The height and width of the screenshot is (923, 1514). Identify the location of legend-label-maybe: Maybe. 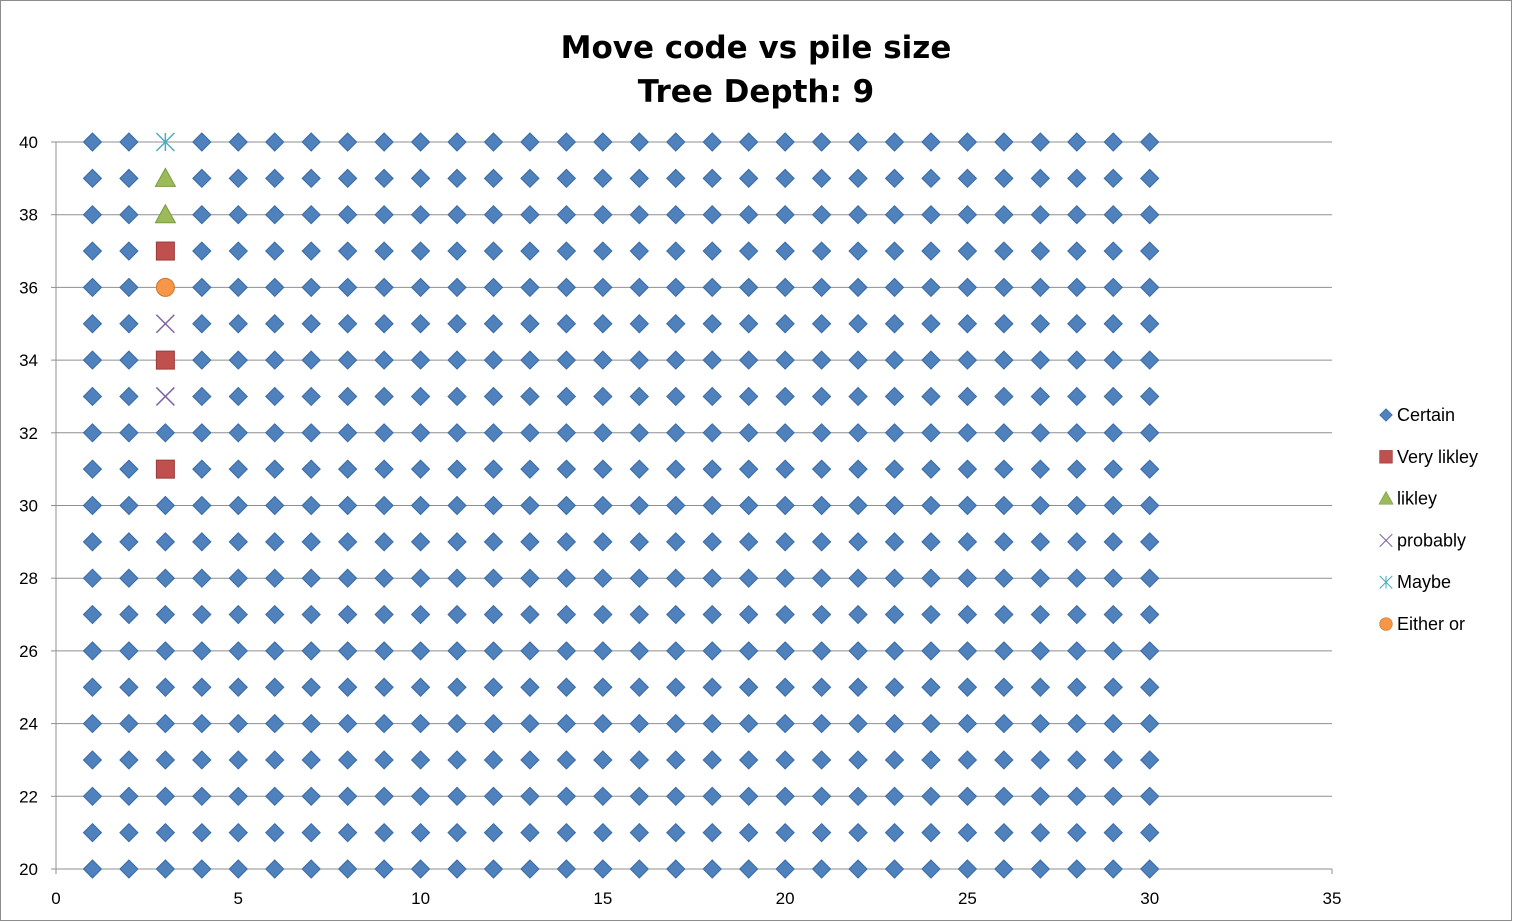
(1424, 582).